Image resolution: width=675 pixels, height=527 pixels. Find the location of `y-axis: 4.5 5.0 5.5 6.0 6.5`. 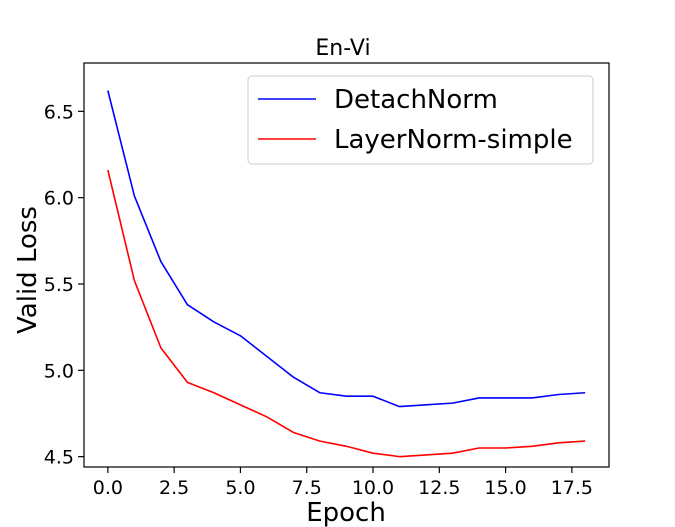

y-axis: 4.5 5.0 5.5 6.0 6.5 is located at coordinates (64, 285).